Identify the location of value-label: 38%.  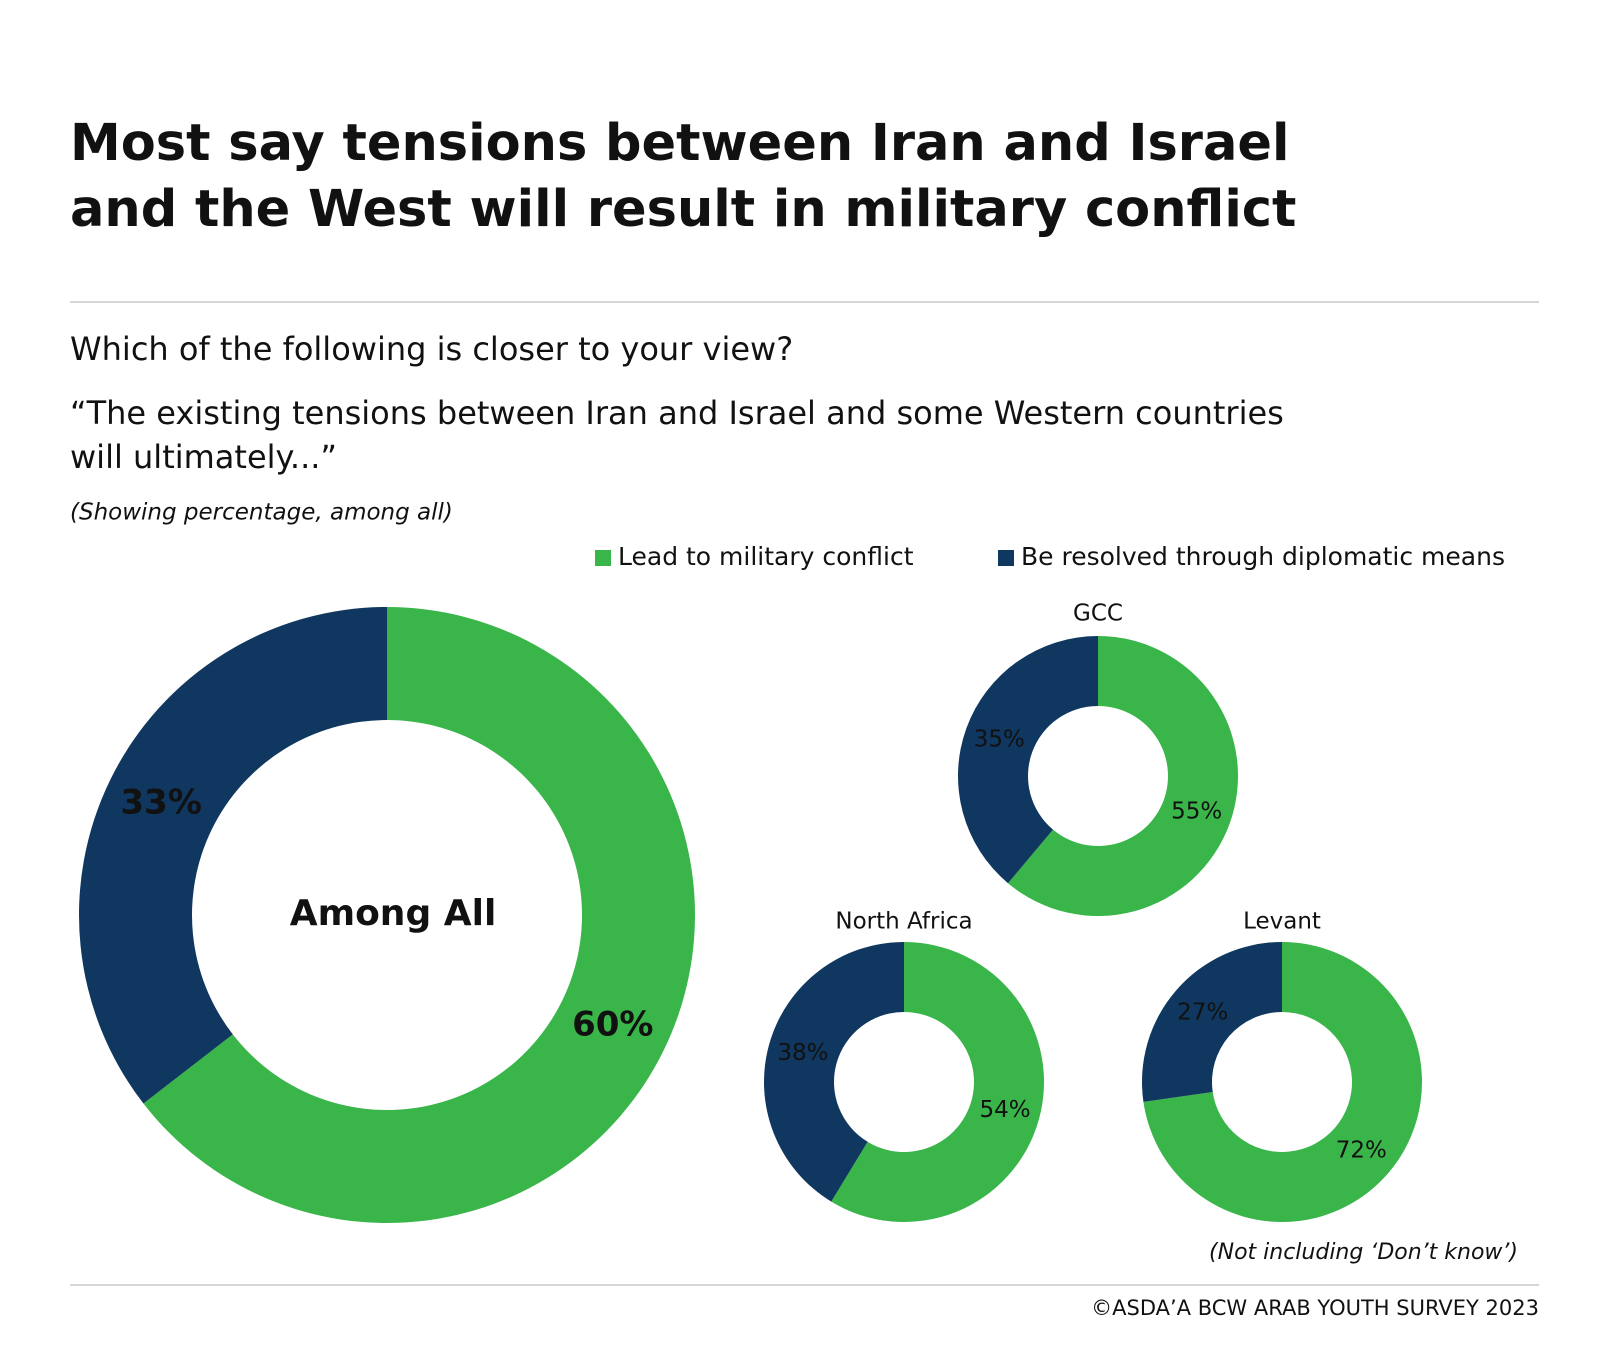
(802, 1053).